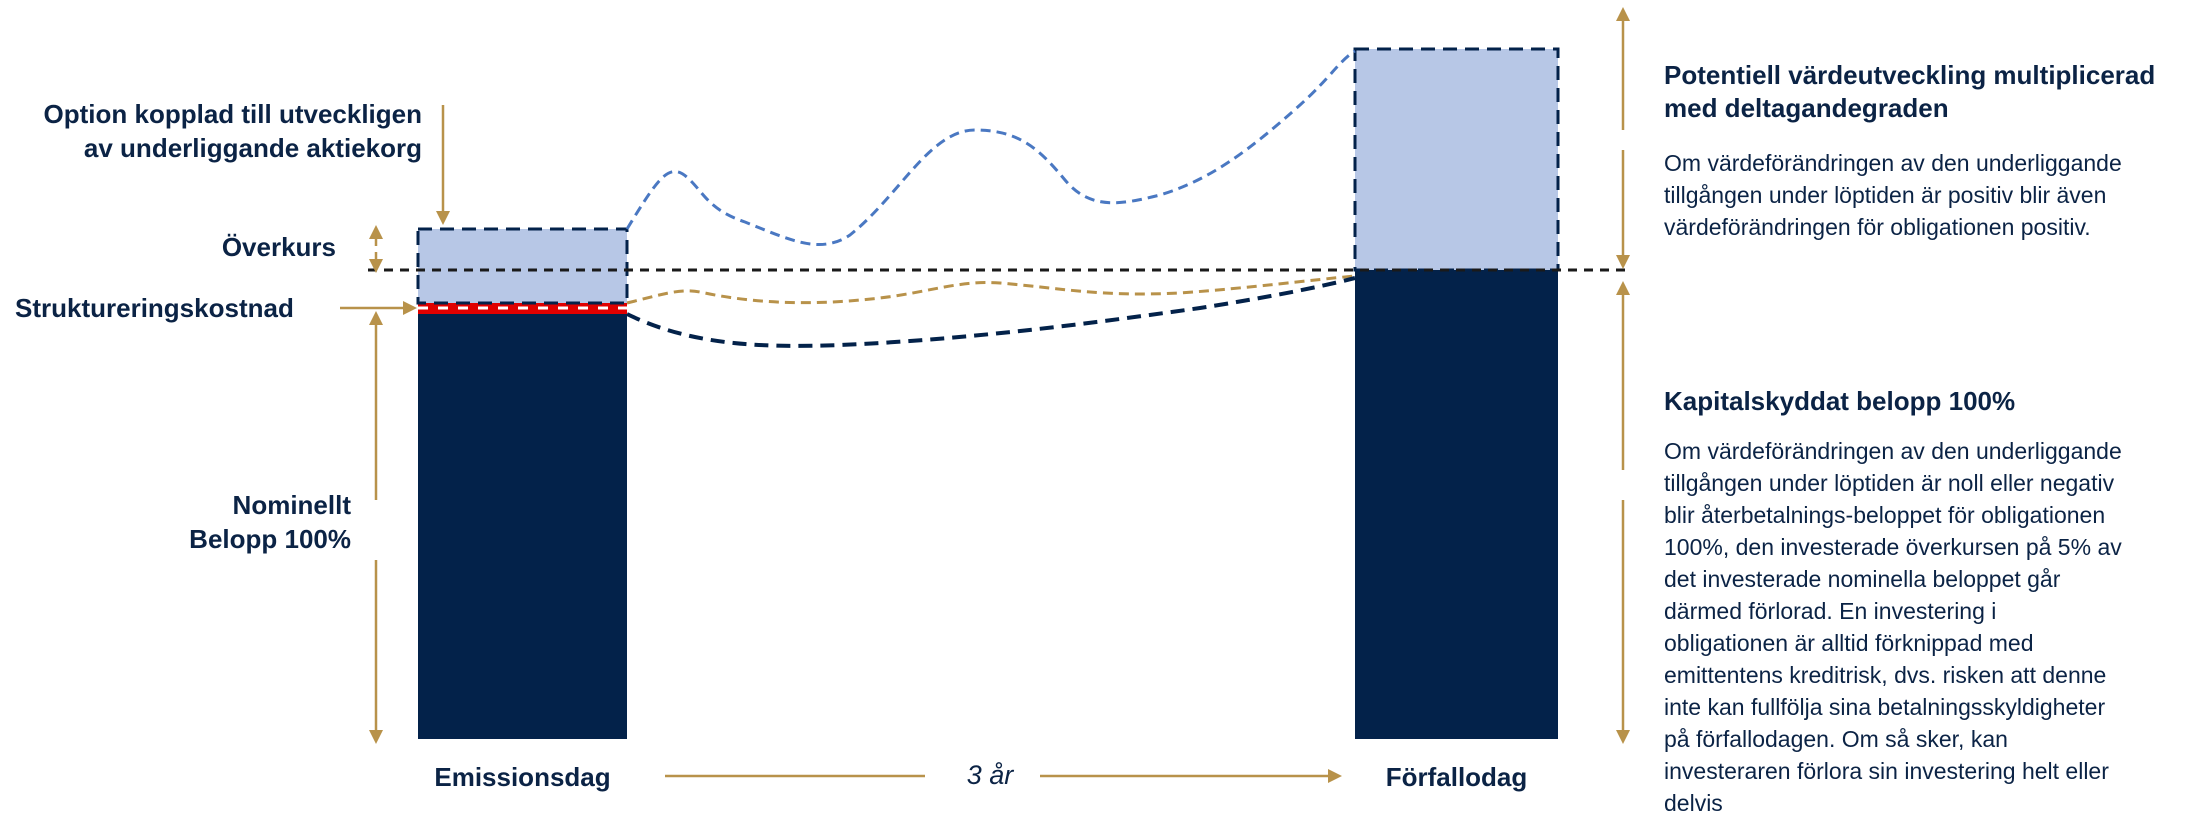 Image resolution: width=2208 pixels, height=813 pixels. What do you see at coordinates (1456, 504) in the screenshot?
I see `maturity-protected-bar` at bounding box center [1456, 504].